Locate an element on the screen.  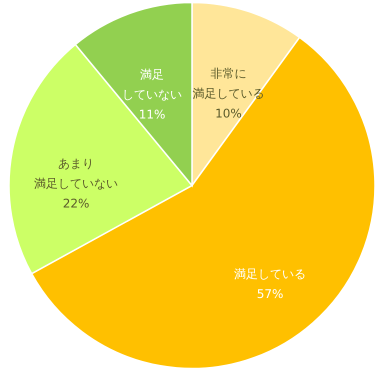
slice-label: 満足している is located at coordinates (270, 274).